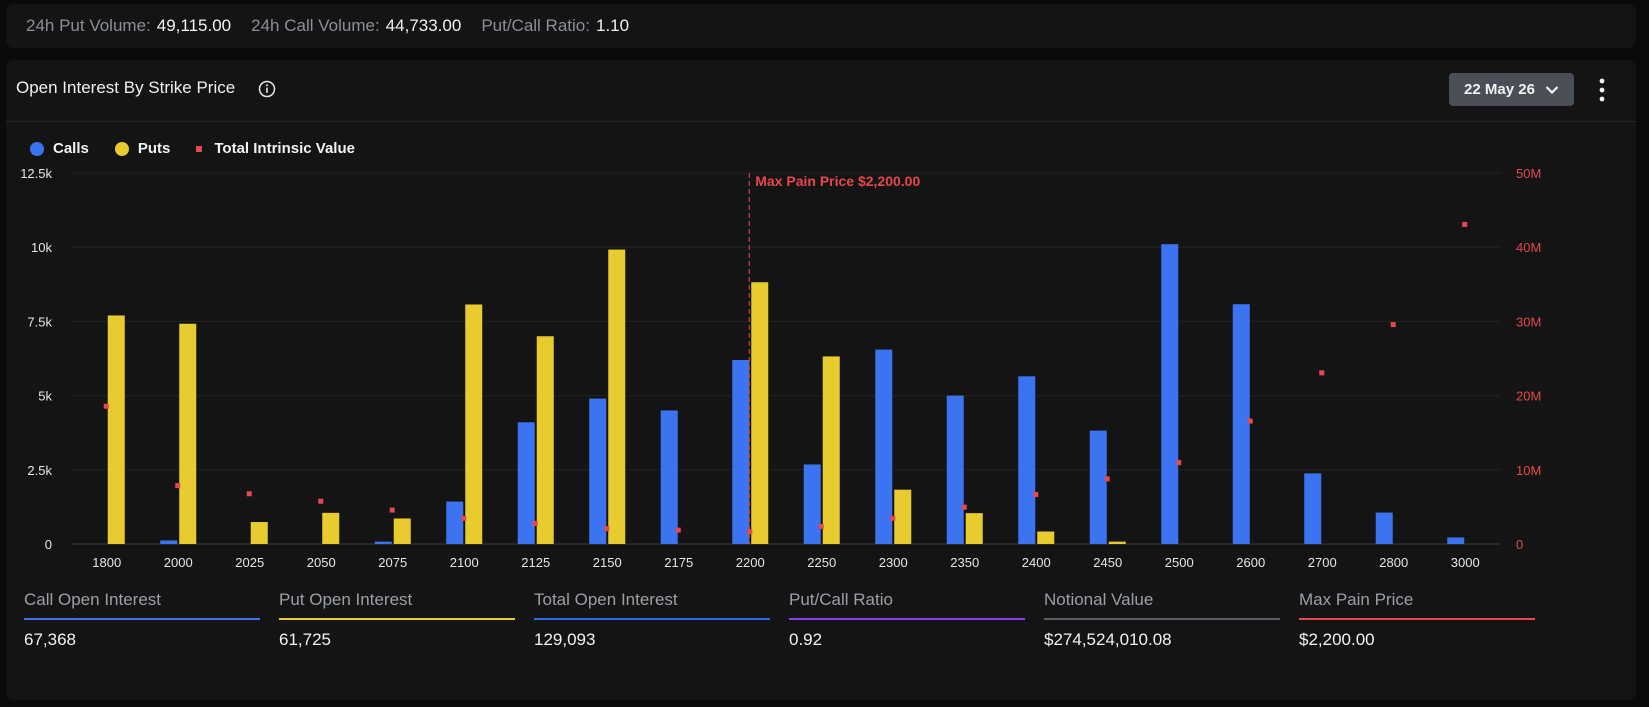 This screenshot has width=1649, height=707. Describe the element at coordinates (964, 562) in the screenshot. I see `x-tick-label: 2350` at that location.